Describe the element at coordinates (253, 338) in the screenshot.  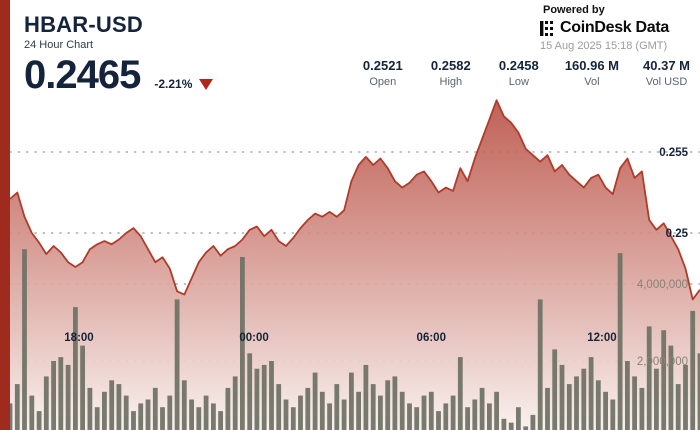
I see `time-axis-label: 00:00` at that location.